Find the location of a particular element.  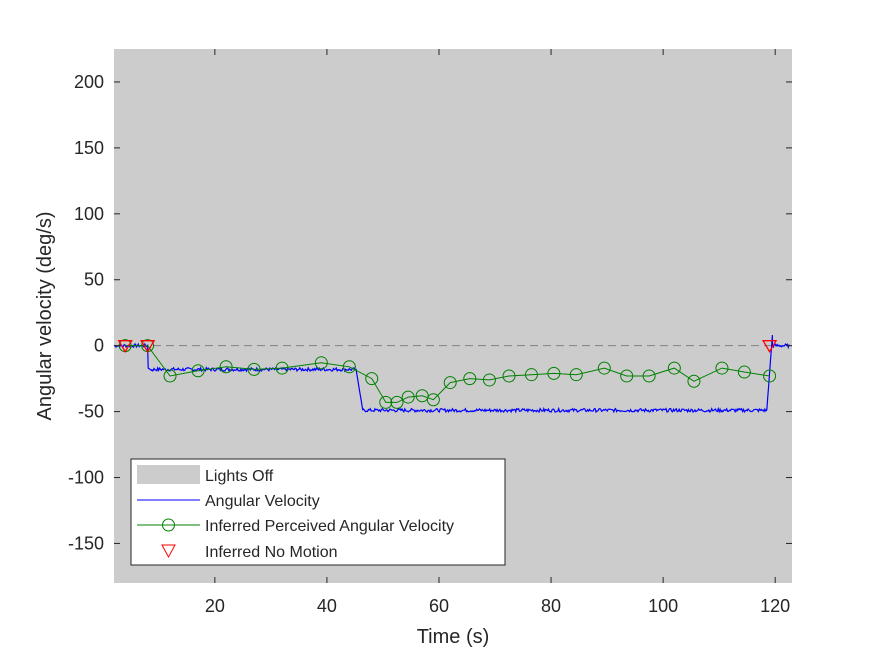

legend-label-perceived-velocity: Inferred Perceived Angular Velocity is located at coordinates (329, 526).